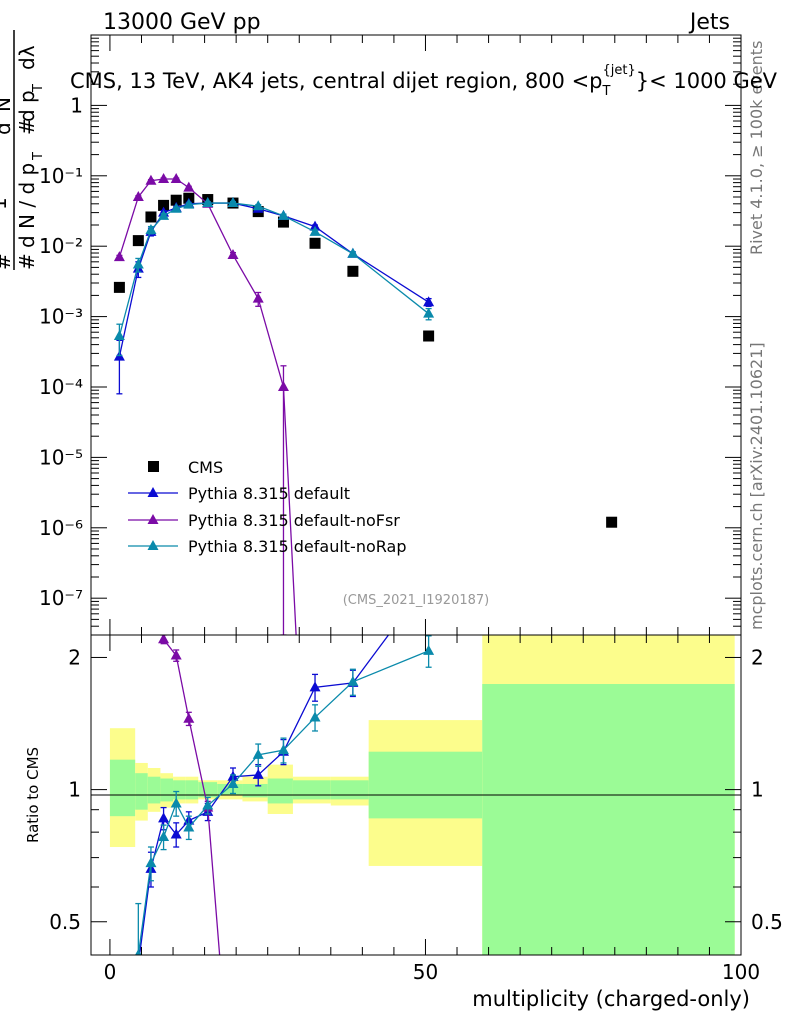 The image size is (786, 1024). What do you see at coordinates (27, 205) in the screenshot?
I see `svg-text: d N / d p` at bounding box center [27, 205].